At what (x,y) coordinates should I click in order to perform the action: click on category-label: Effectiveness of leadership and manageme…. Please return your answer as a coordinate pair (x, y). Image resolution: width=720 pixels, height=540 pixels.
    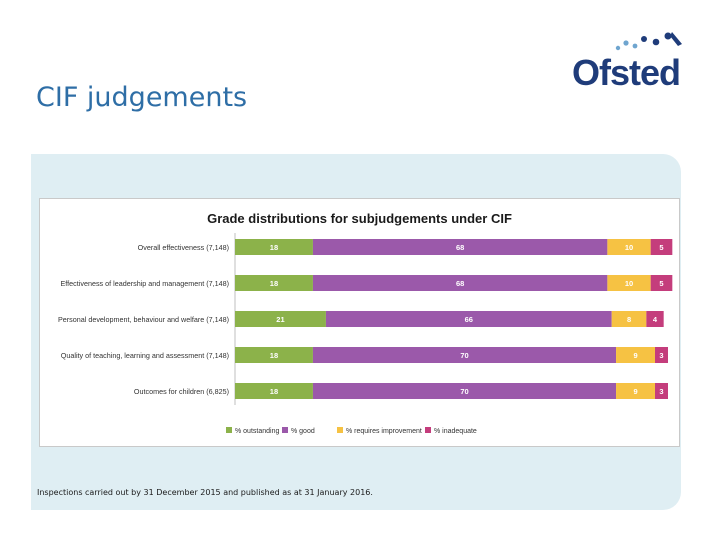
    Looking at the image, I should click on (145, 283).